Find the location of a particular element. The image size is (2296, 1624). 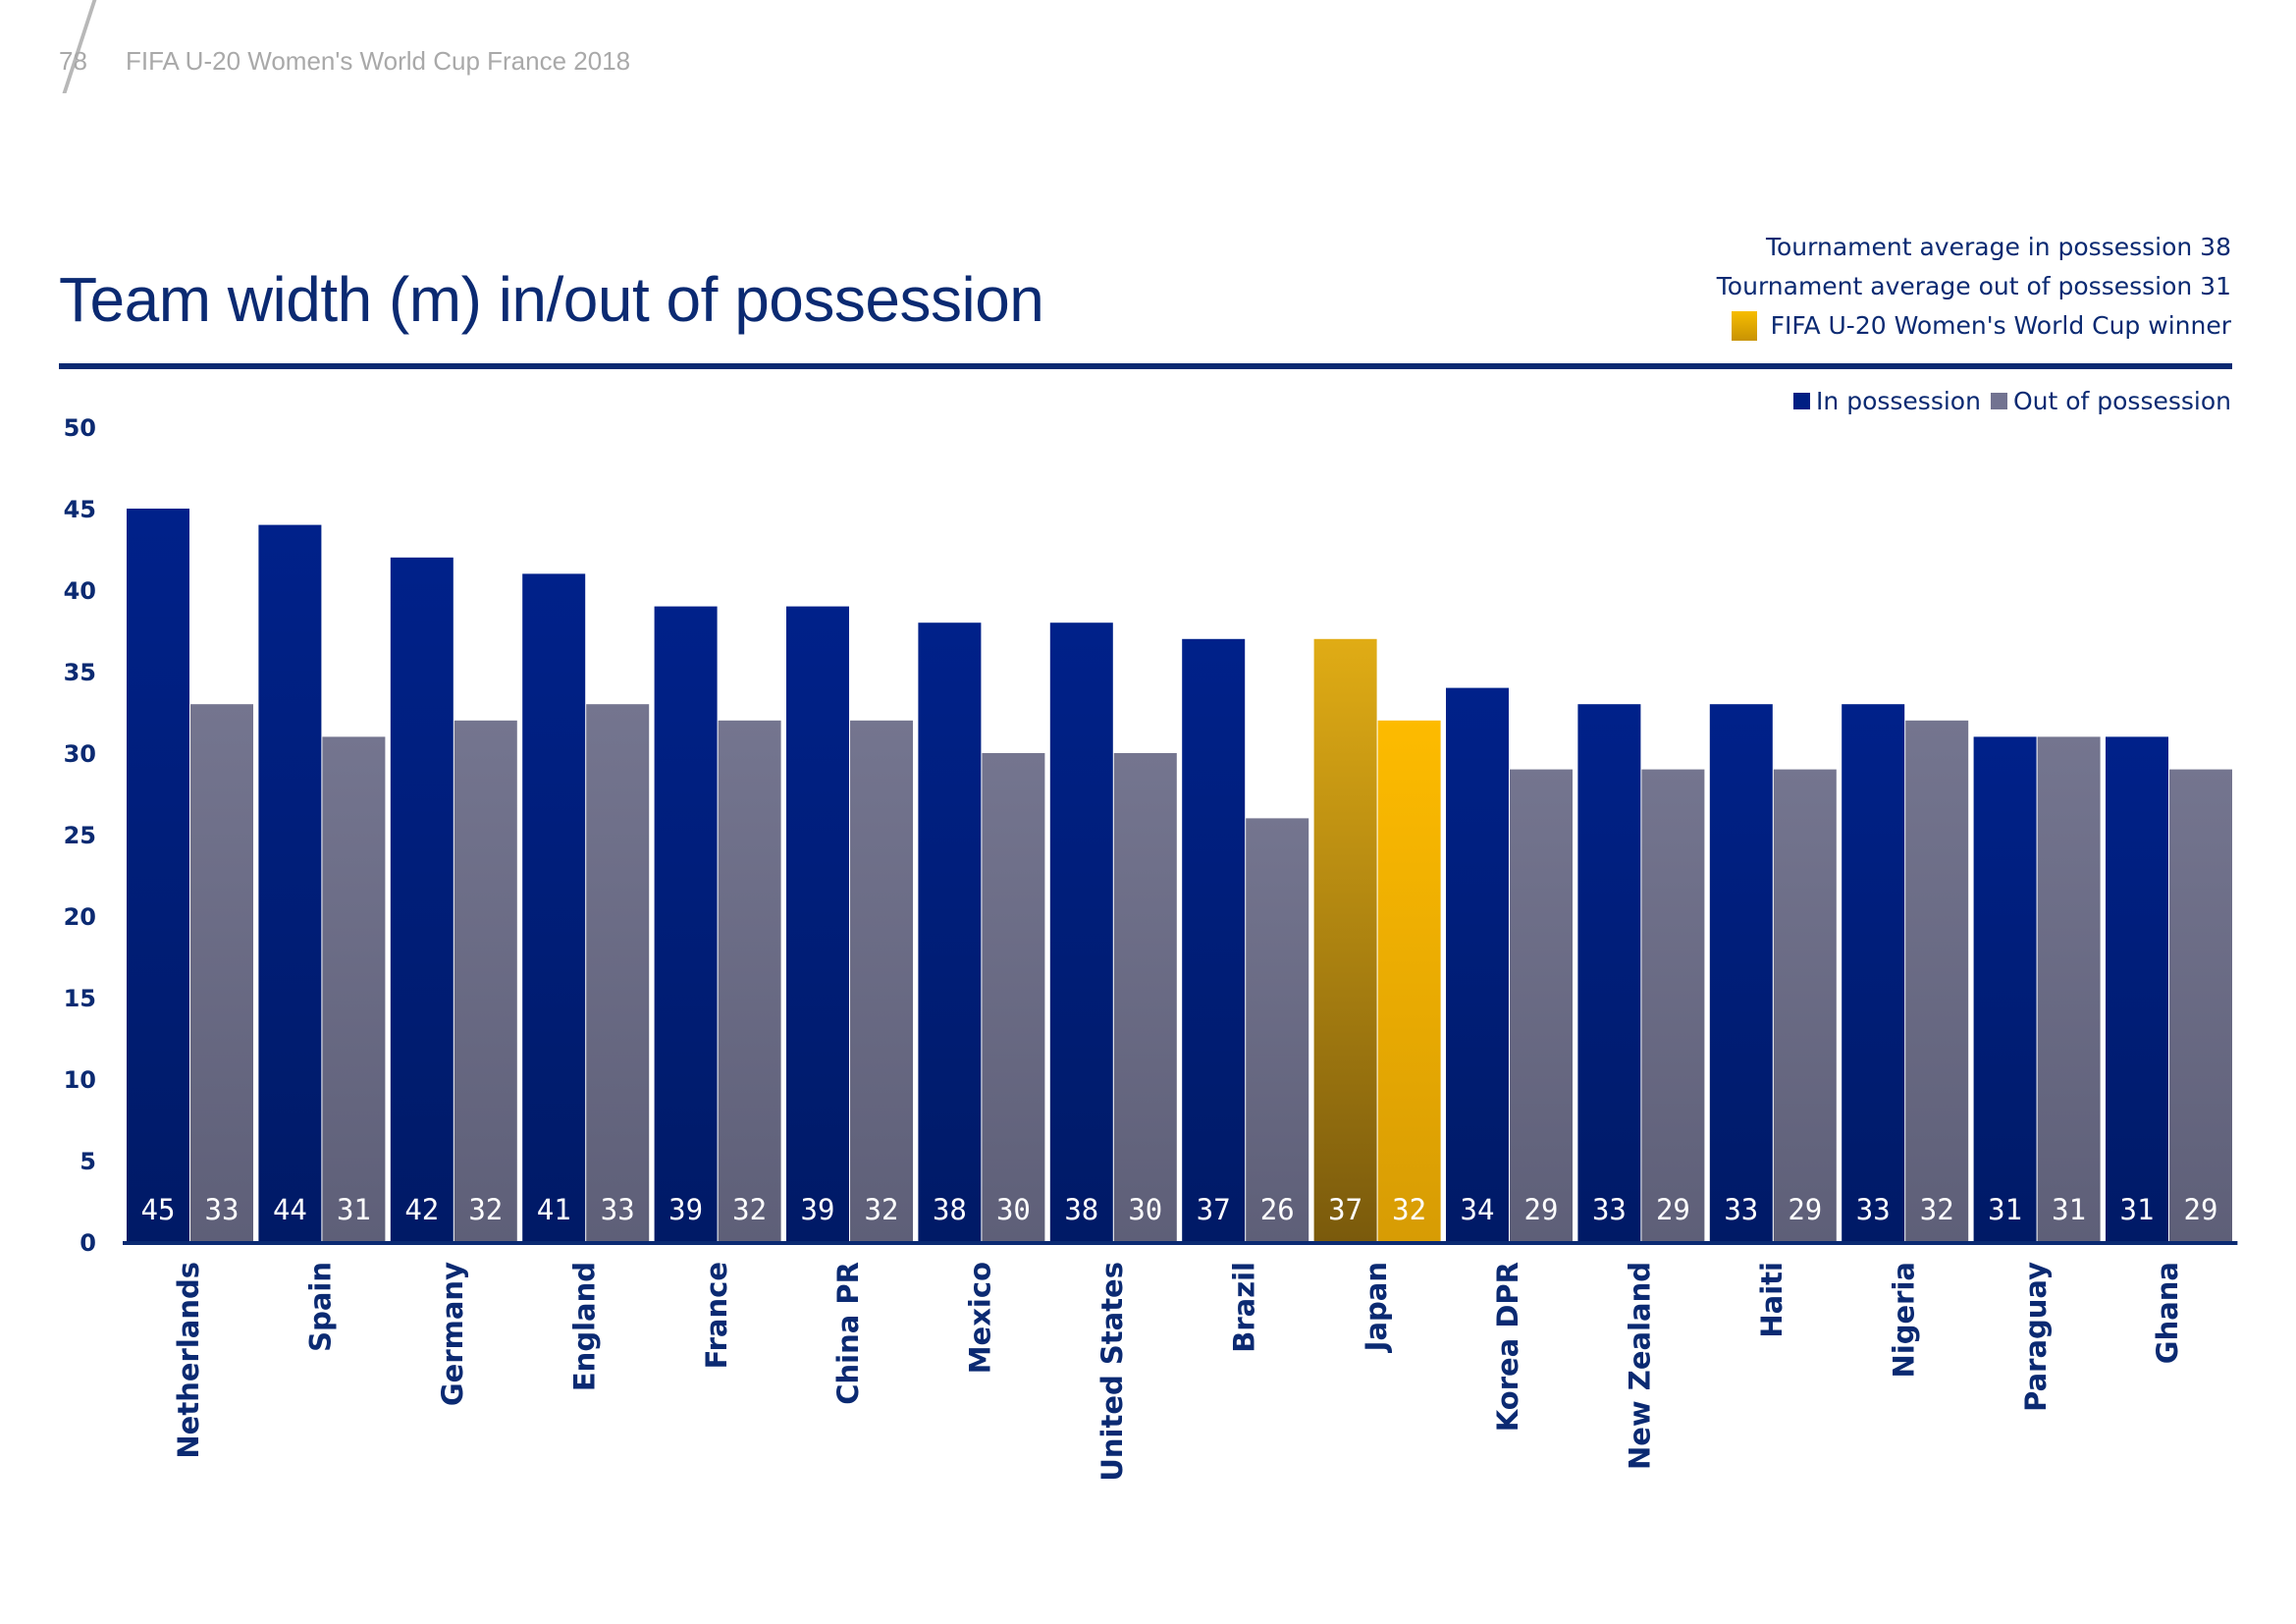

data-label-in-possession: 34 is located at coordinates (1478, 1209).